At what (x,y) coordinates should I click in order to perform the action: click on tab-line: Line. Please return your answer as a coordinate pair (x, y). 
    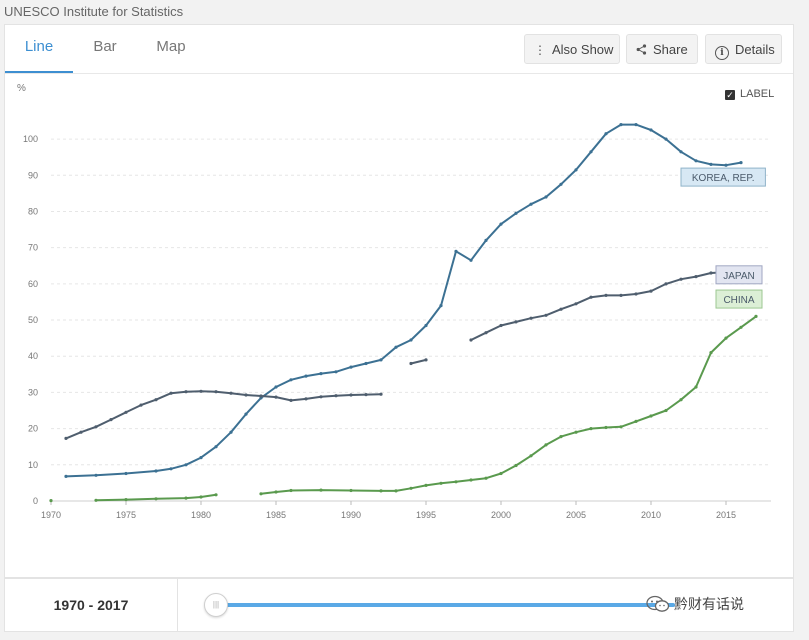
    Looking at the image, I should click on (39, 49).